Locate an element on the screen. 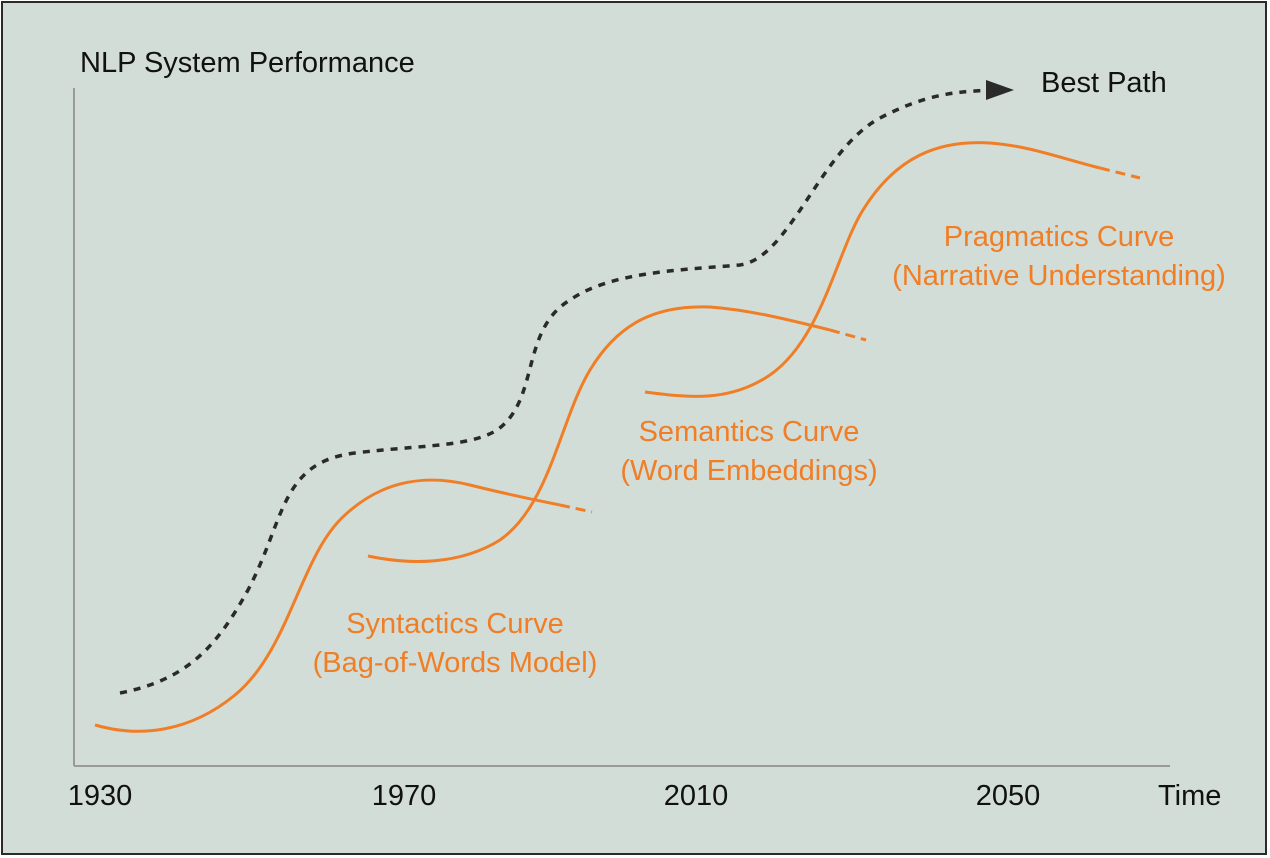  pragmatics-curve-tail is located at coordinates (1120, 173).